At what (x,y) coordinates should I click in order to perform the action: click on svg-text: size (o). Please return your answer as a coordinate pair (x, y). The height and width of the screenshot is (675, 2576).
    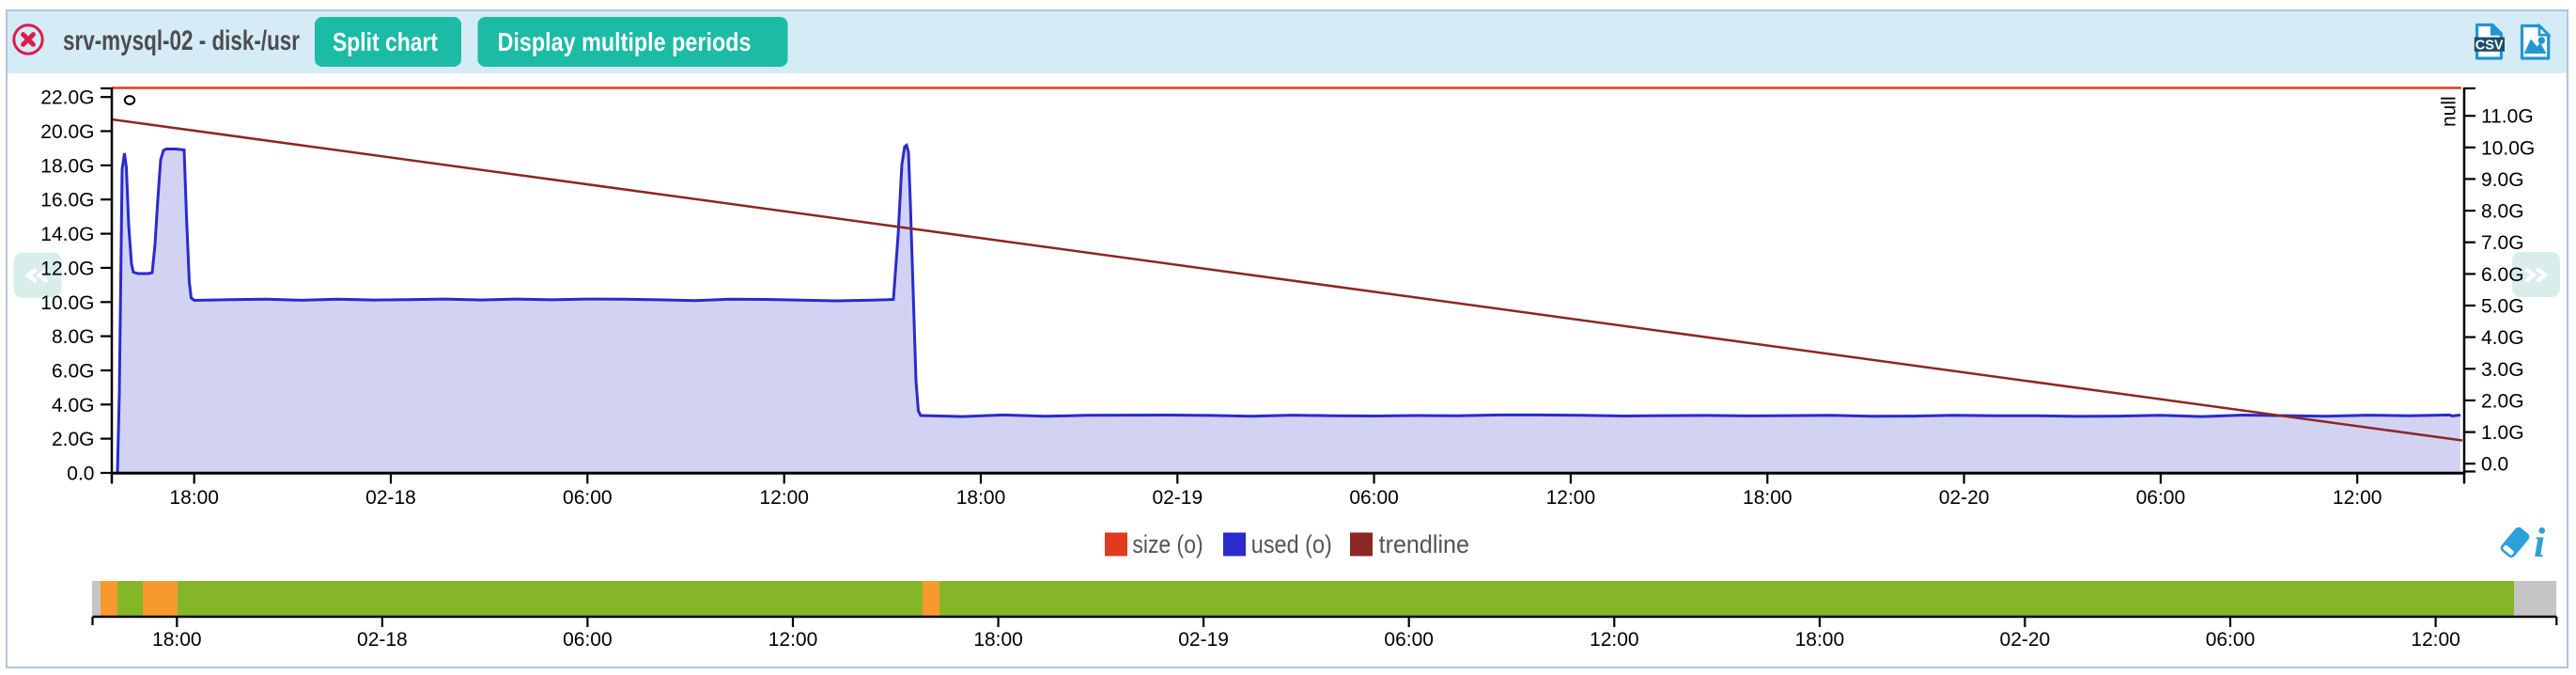
    Looking at the image, I should click on (1168, 544).